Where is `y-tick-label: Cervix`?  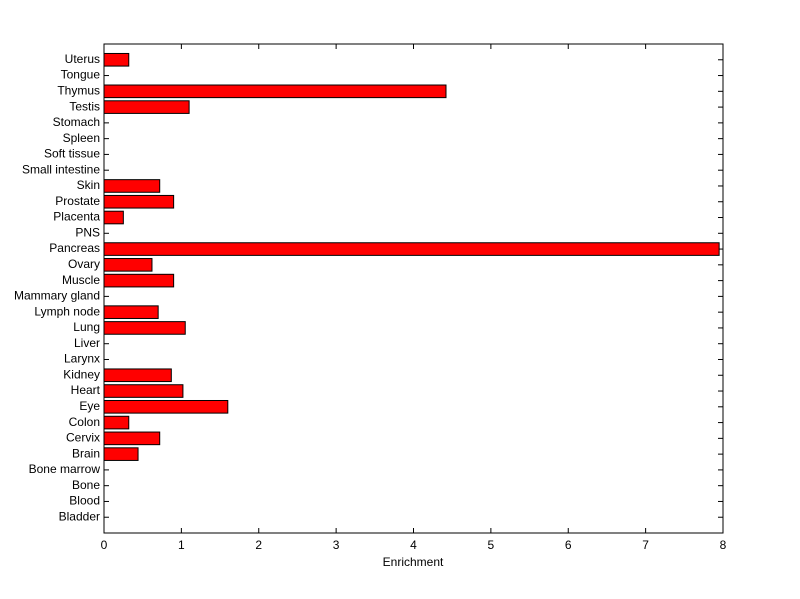
y-tick-label: Cervix is located at coordinates (83, 438).